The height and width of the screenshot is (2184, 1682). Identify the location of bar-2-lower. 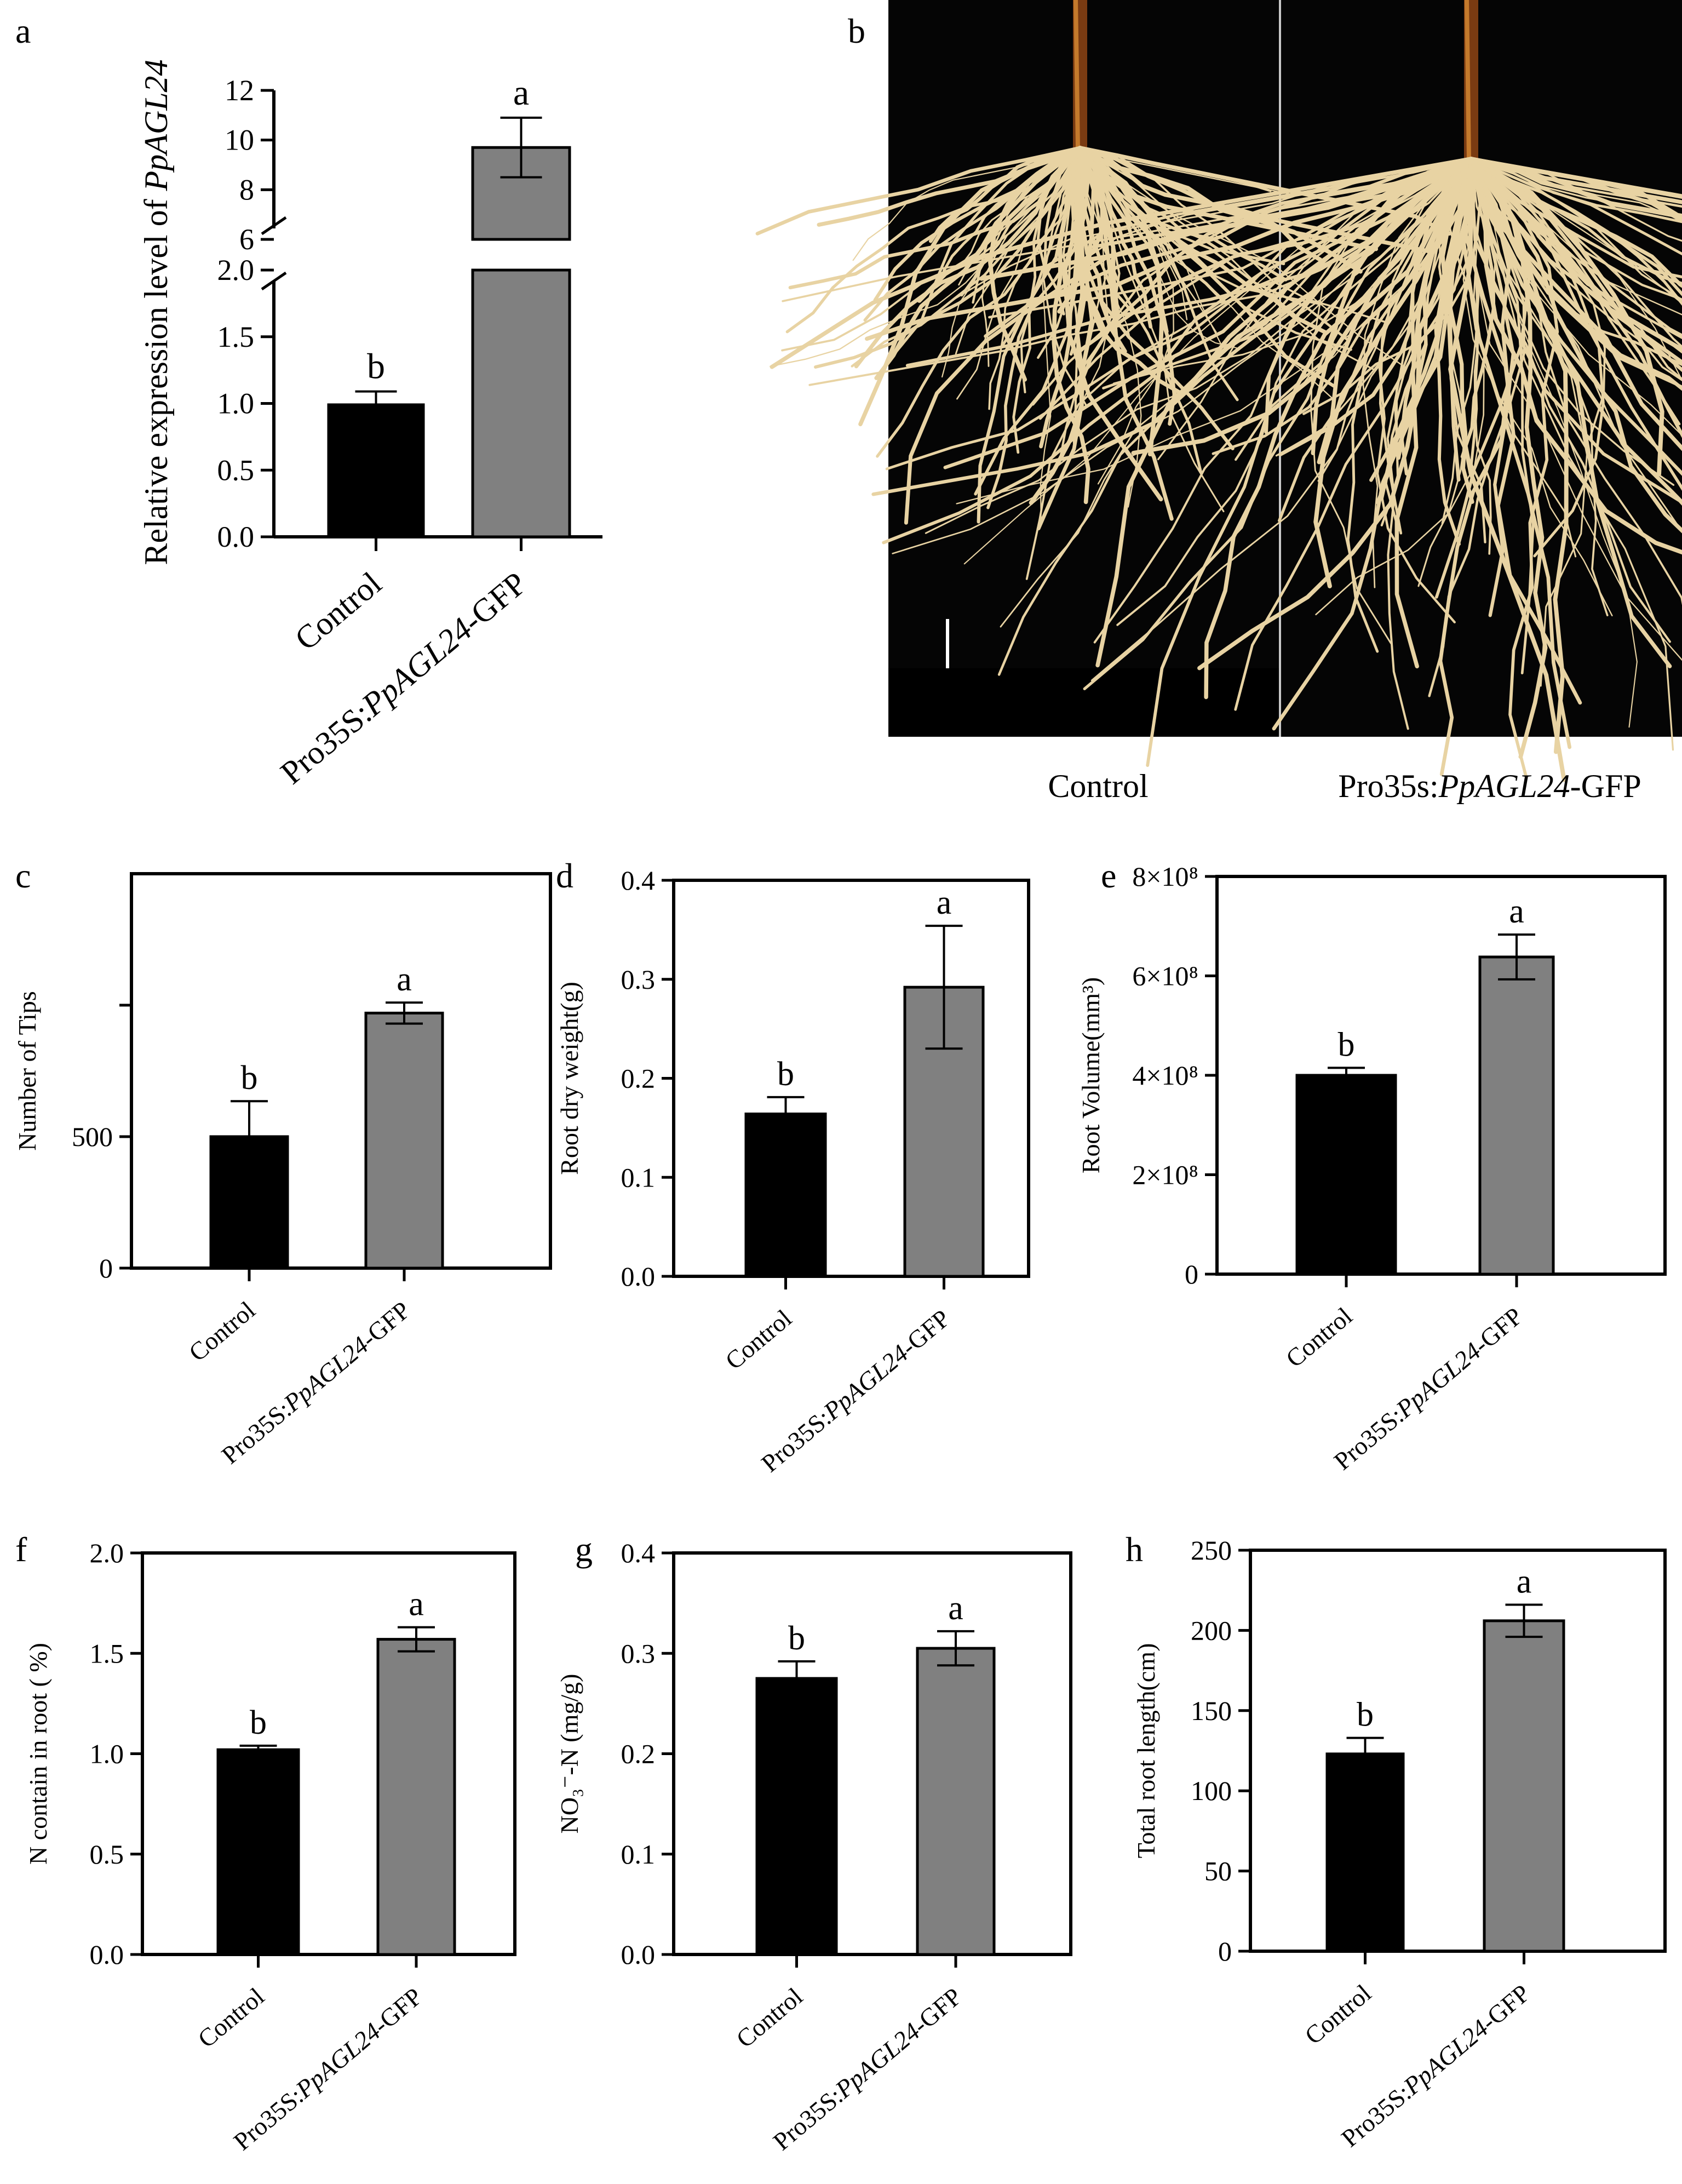
(521, 403).